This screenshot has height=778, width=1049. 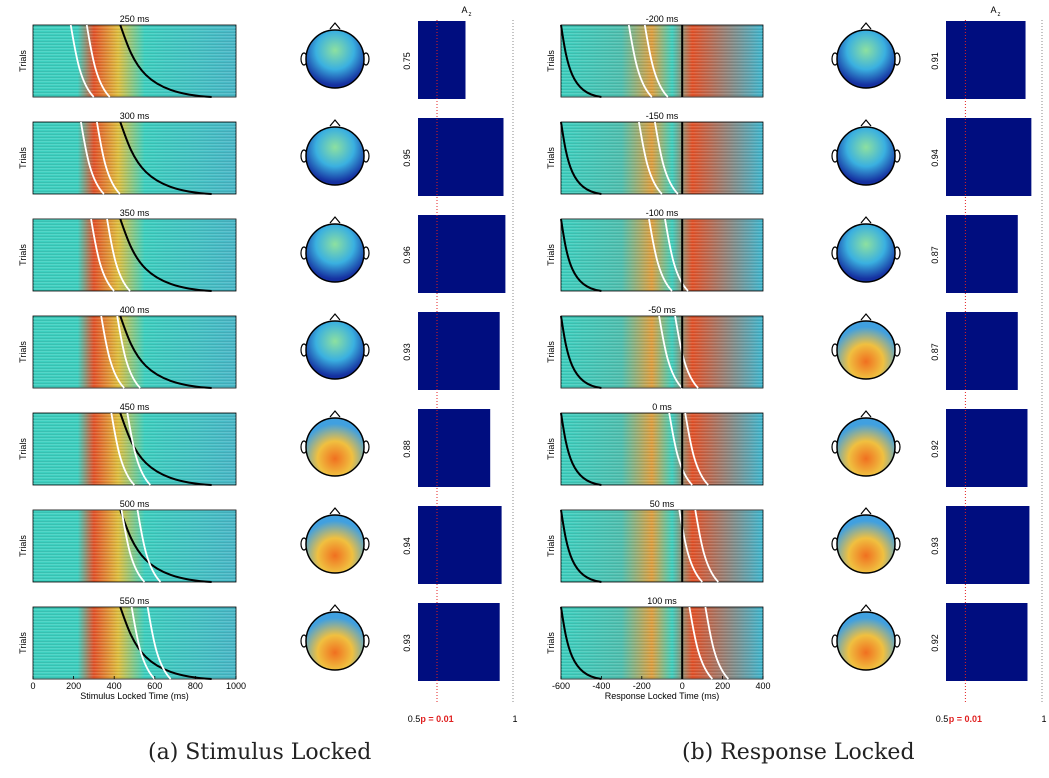 I want to click on az-value-b-6: 0.92, so click(x=935, y=643).